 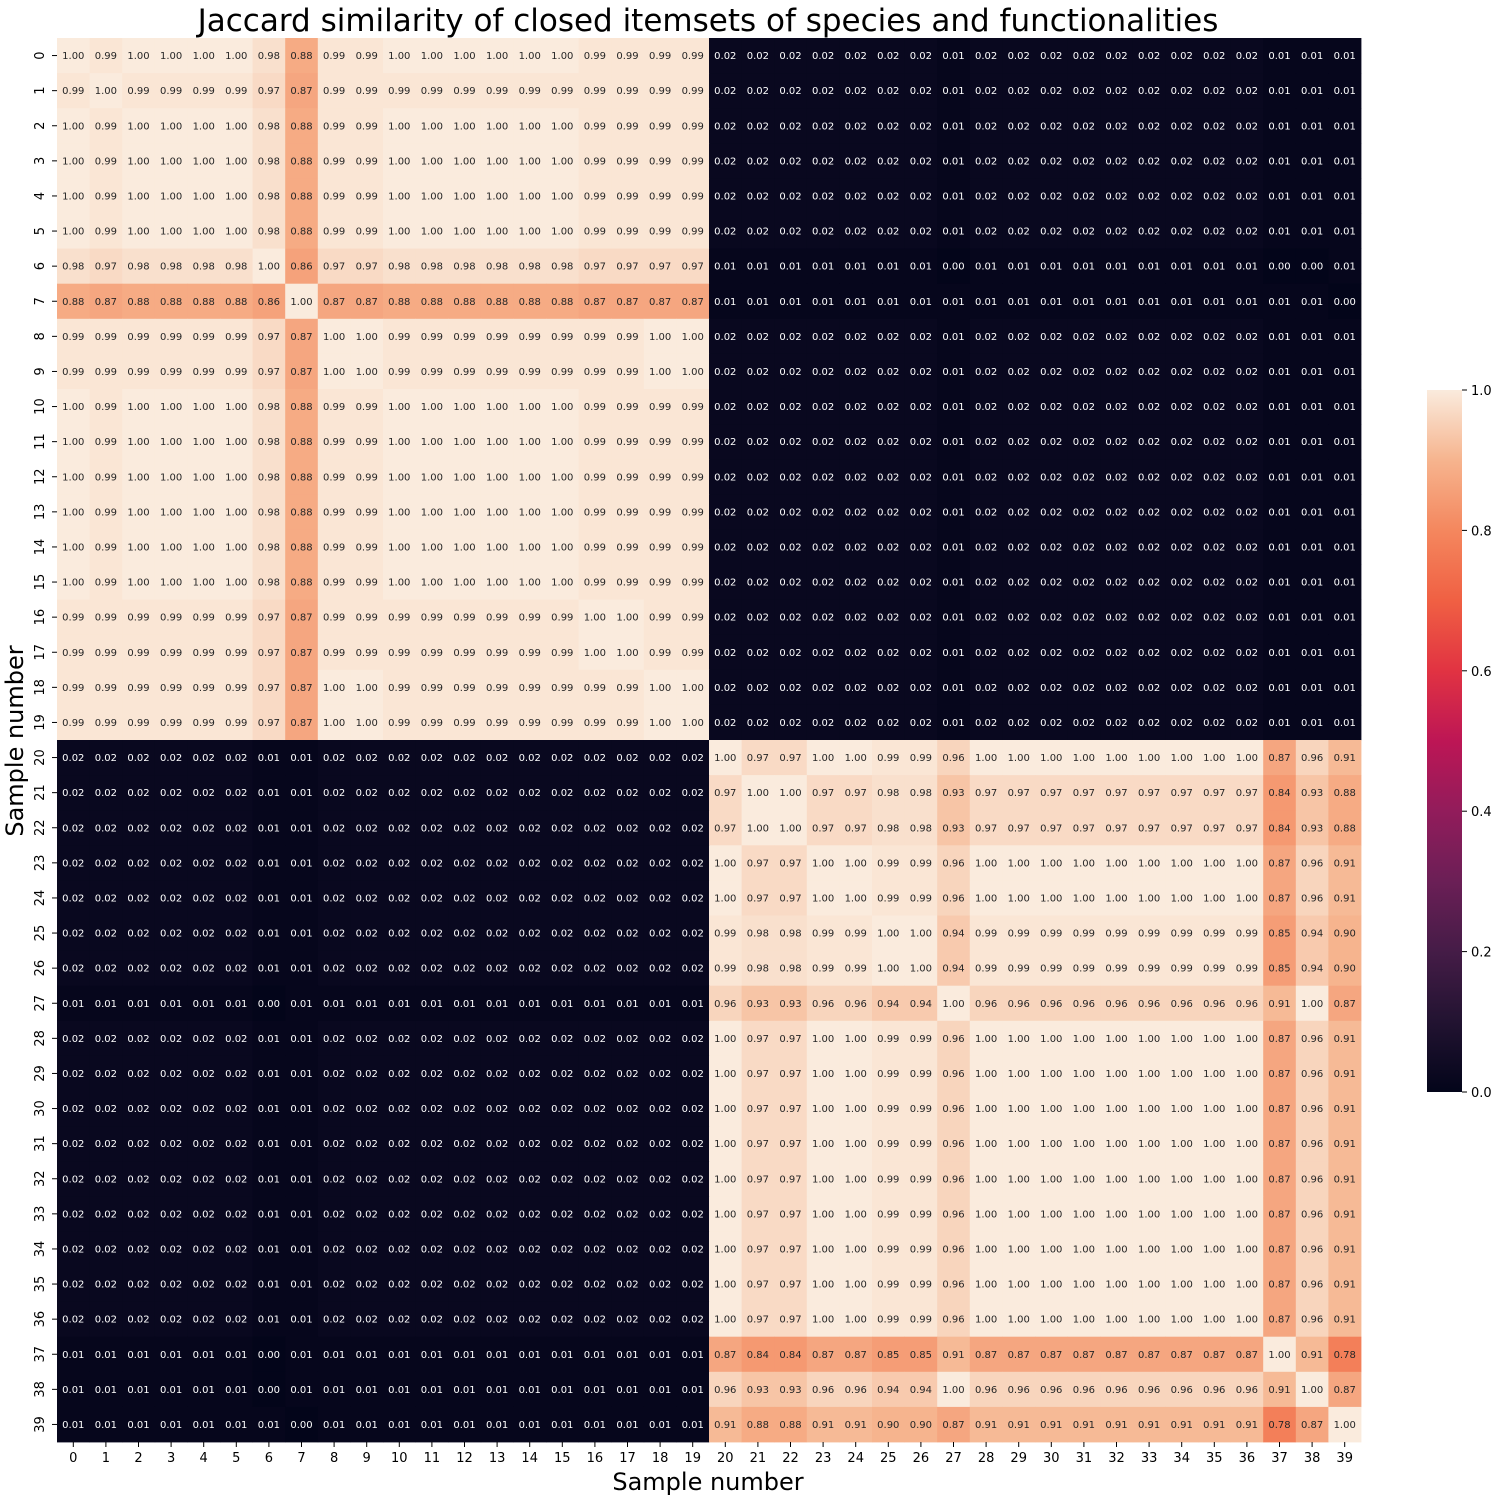 I want to click on y-tick-label: 3, so click(x=40, y=161).